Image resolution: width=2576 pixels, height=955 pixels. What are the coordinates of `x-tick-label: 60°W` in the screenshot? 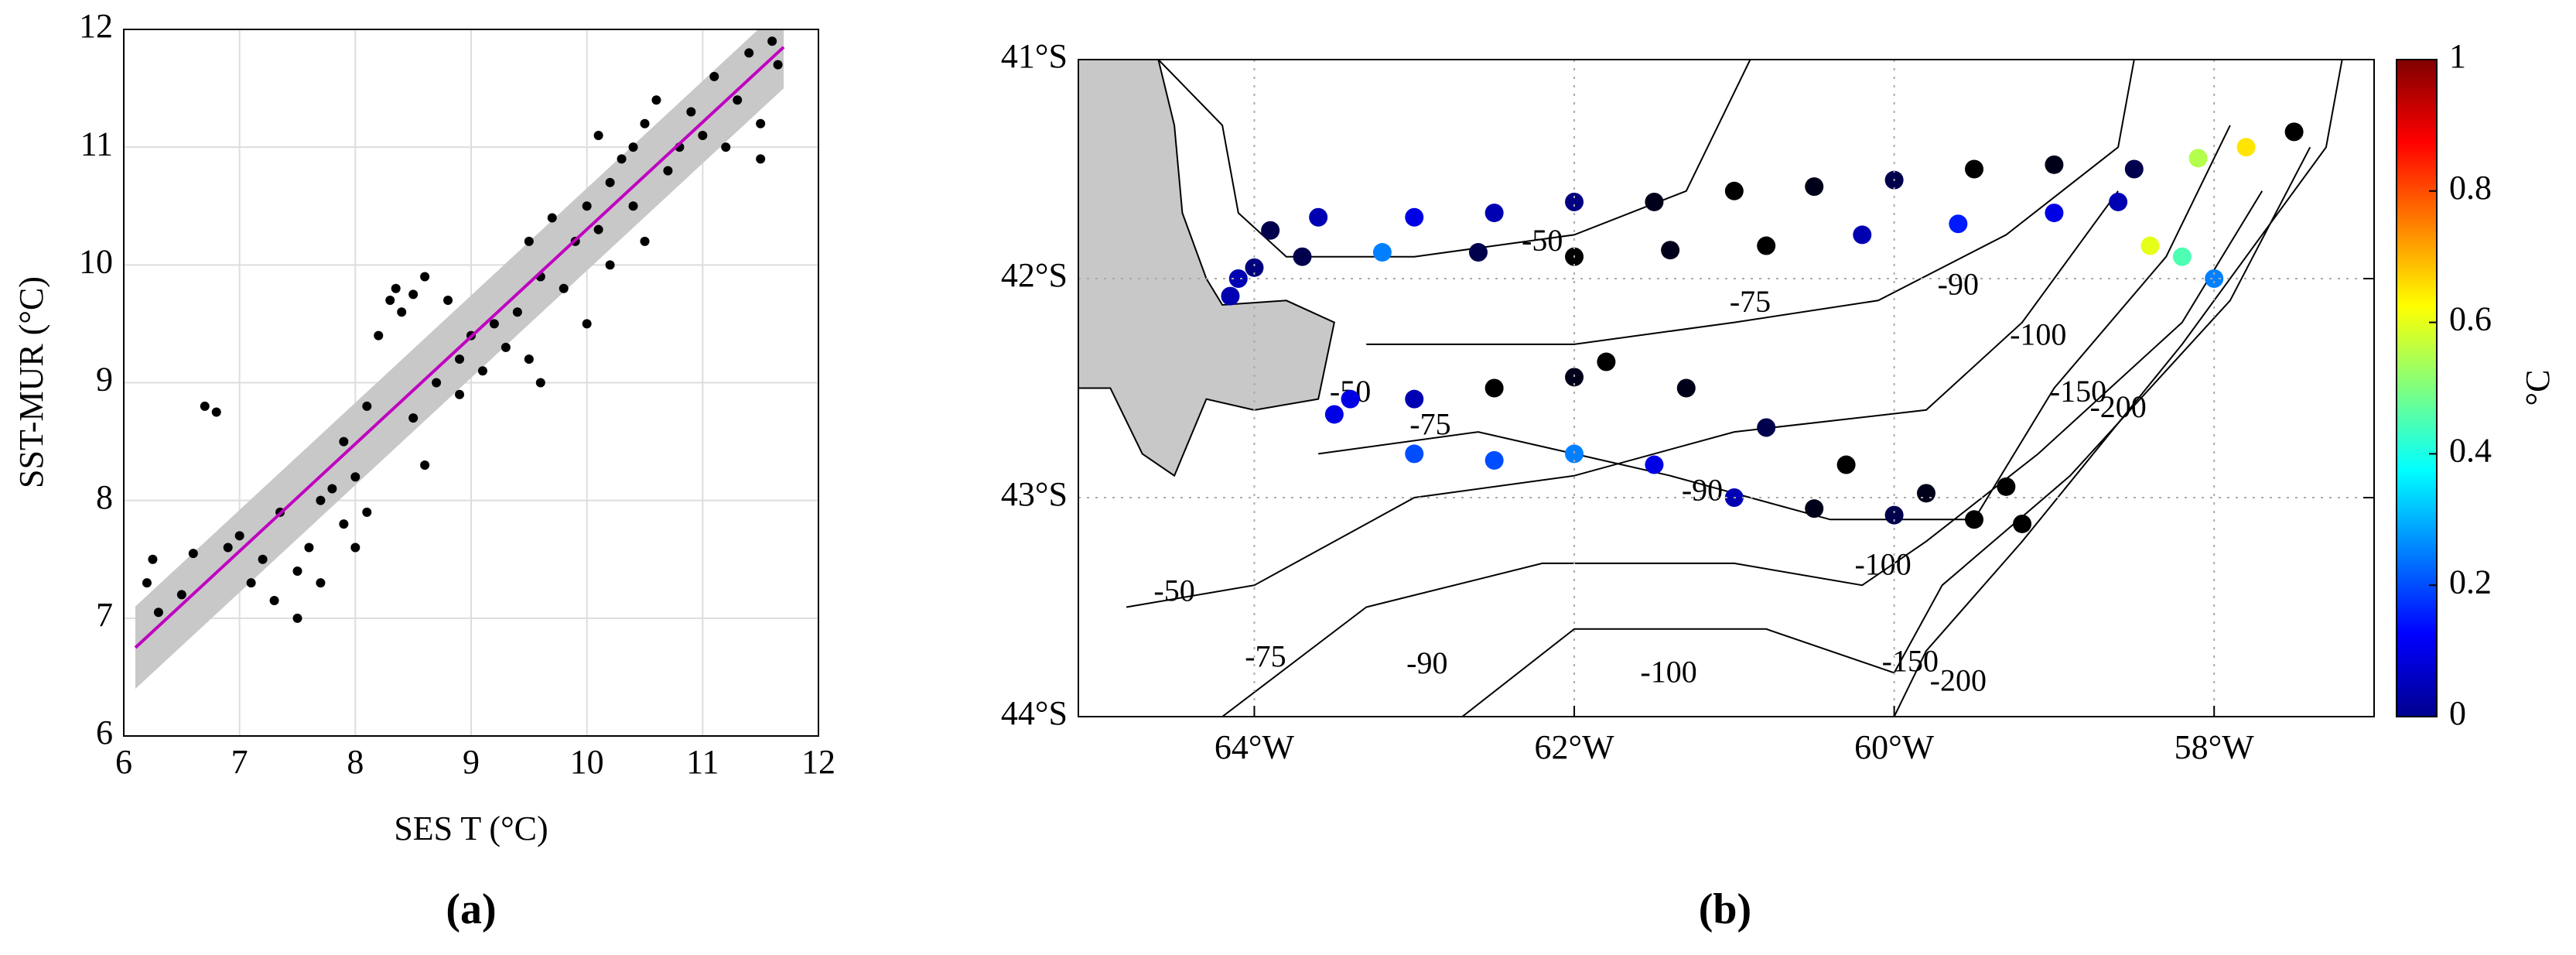 It's located at (1894, 747).